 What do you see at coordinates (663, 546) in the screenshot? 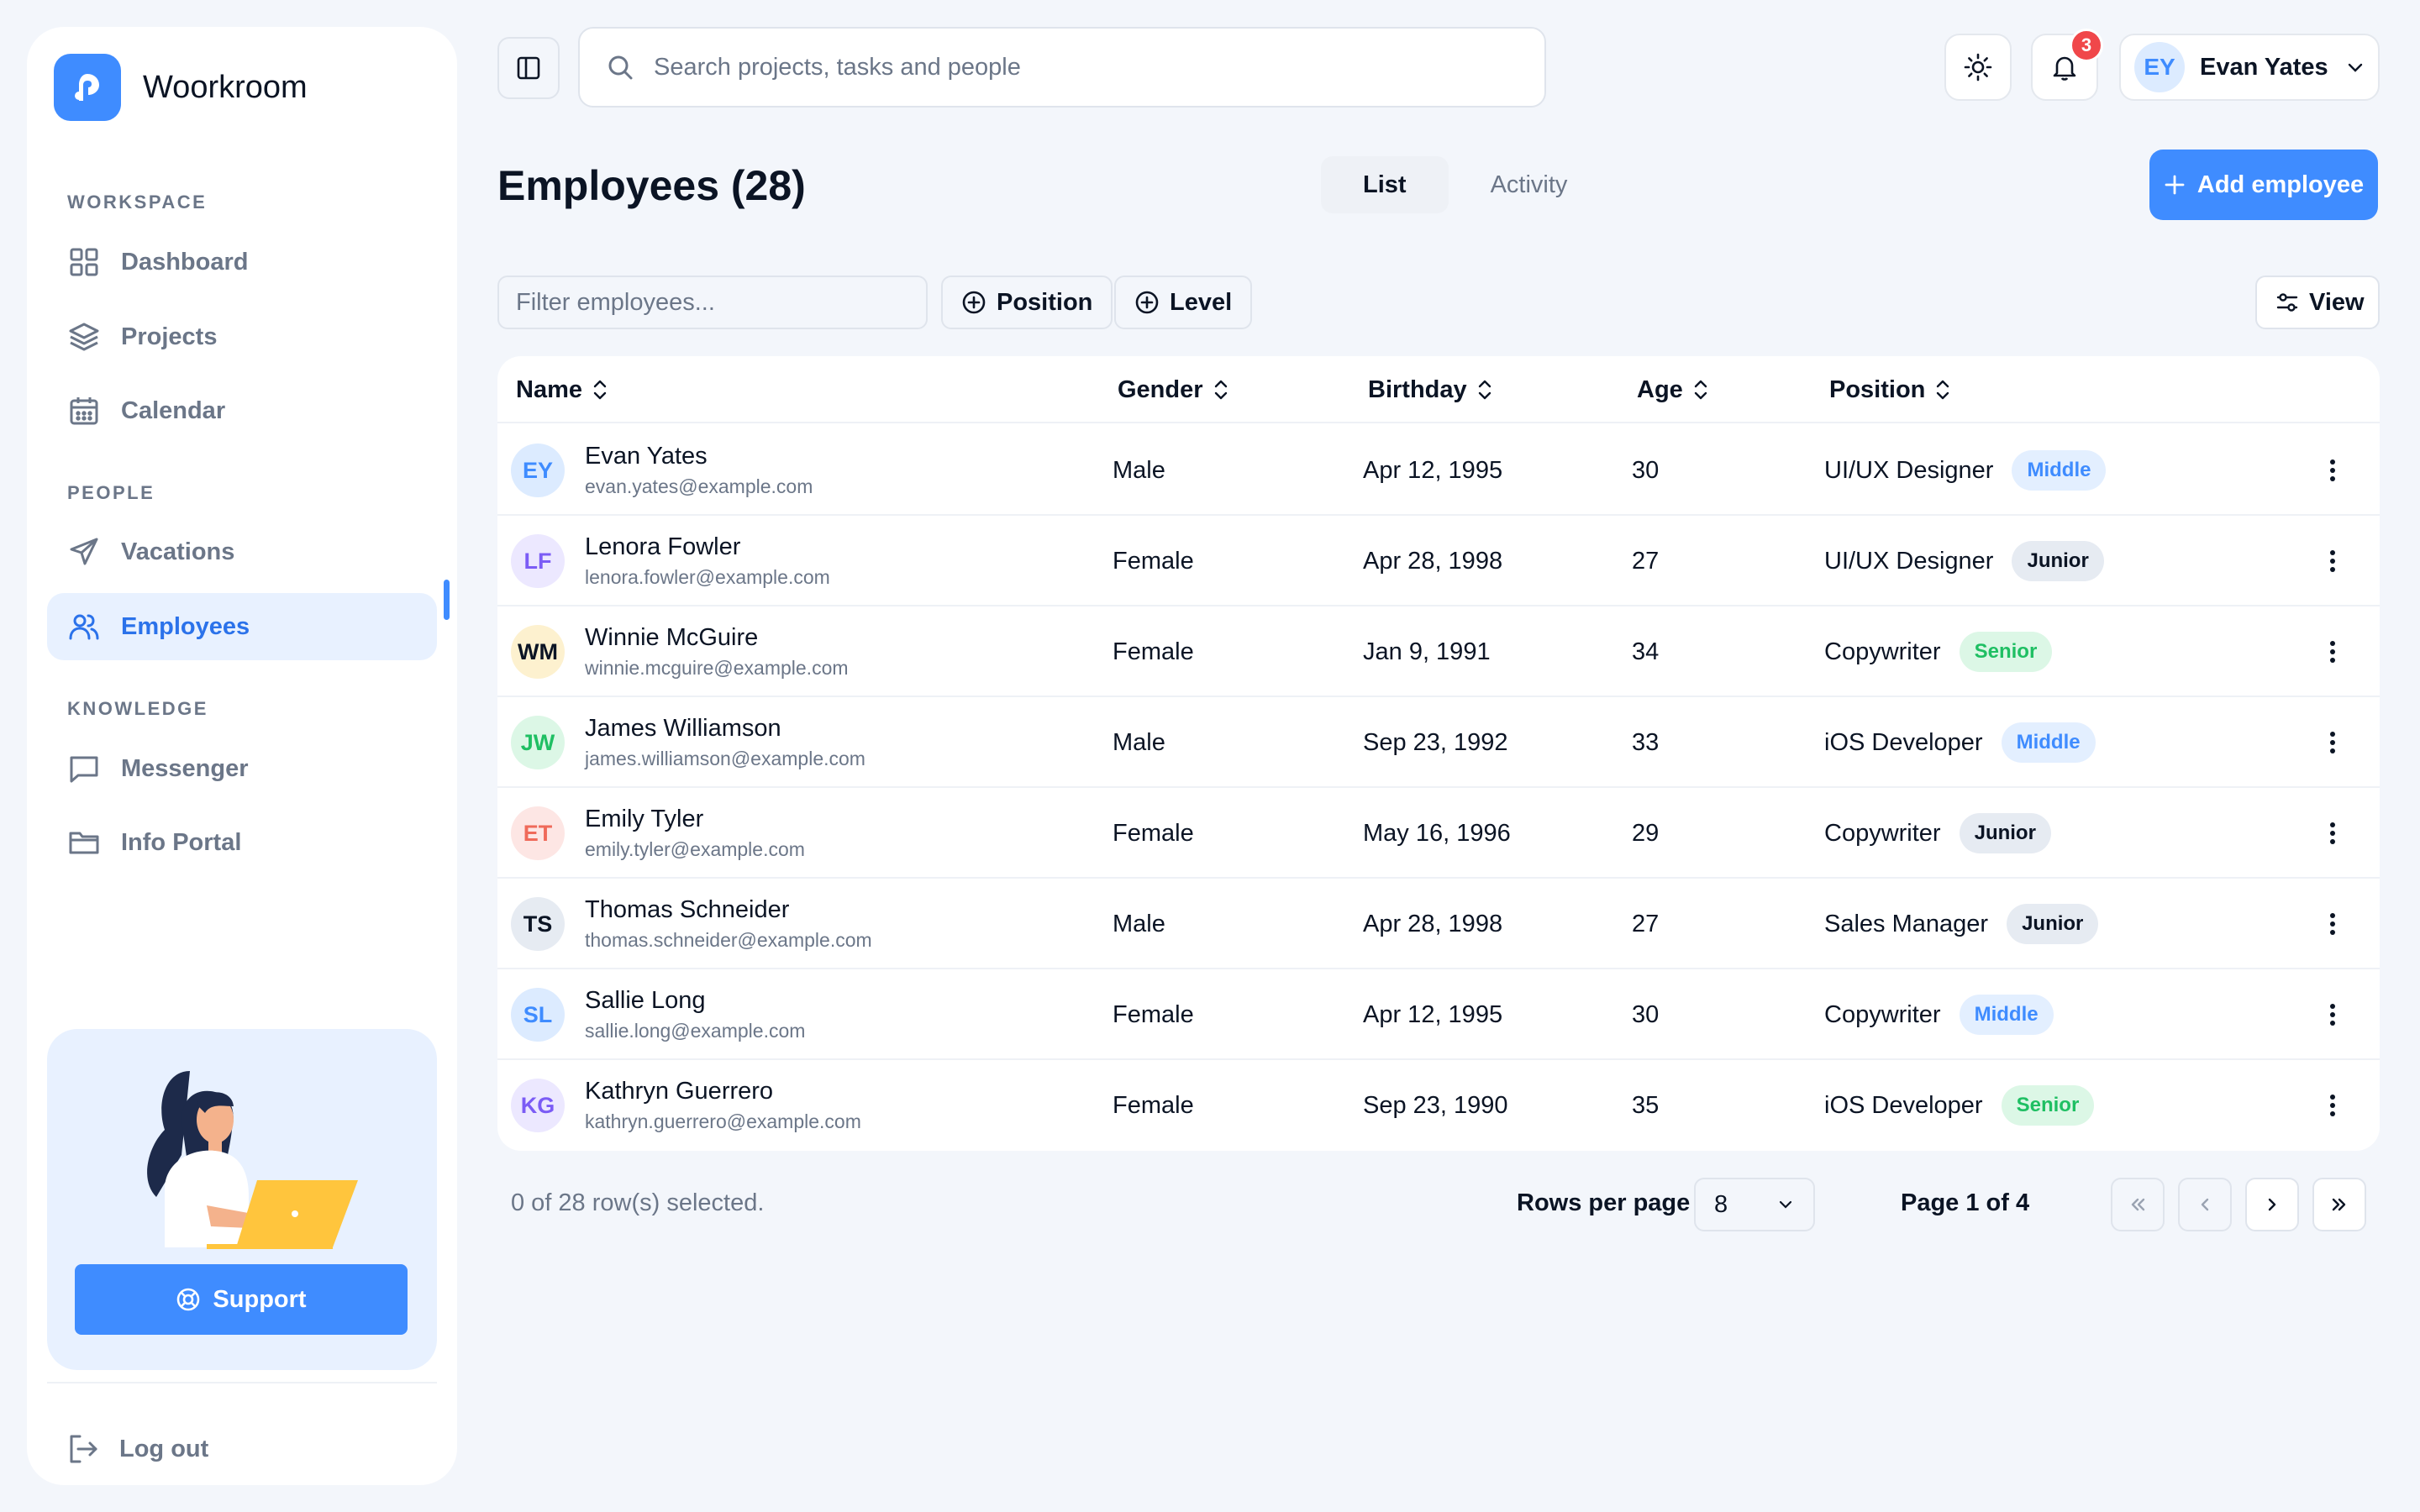
I see `employee-name: Lenora Fowler` at bounding box center [663, 546].